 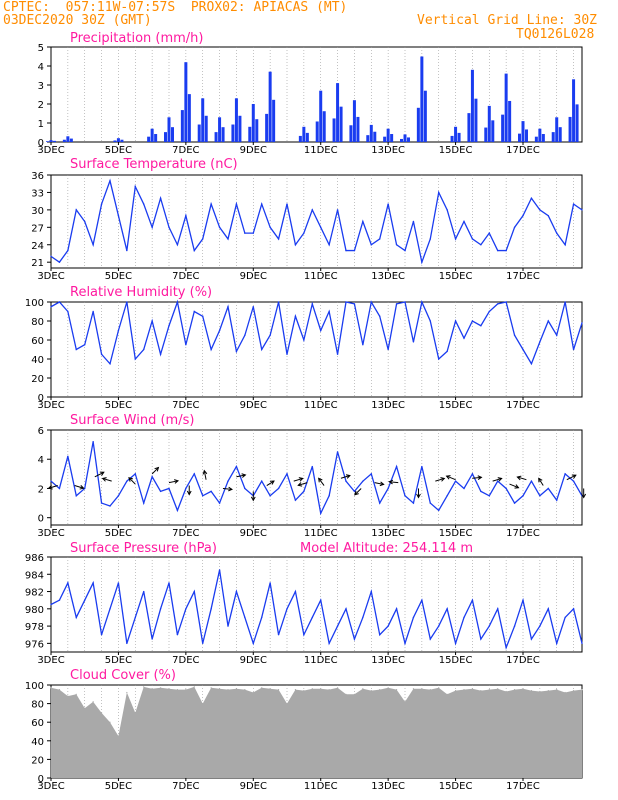 What do you see at coordinates (34, 627) in the screenshot?
I see `pressure-ytick-label: 978` at bounding box center [34, 627].